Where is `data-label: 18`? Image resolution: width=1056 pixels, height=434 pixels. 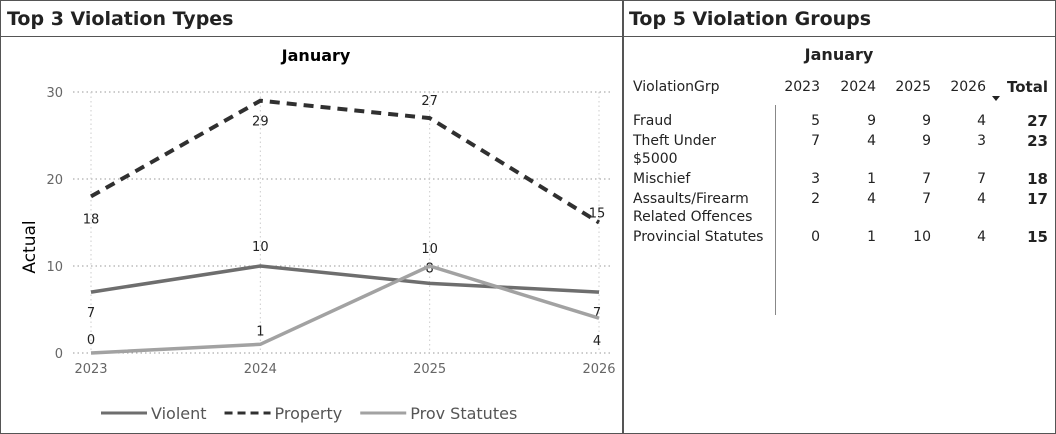
data-label: 18 is located at coordinates (91, 219).